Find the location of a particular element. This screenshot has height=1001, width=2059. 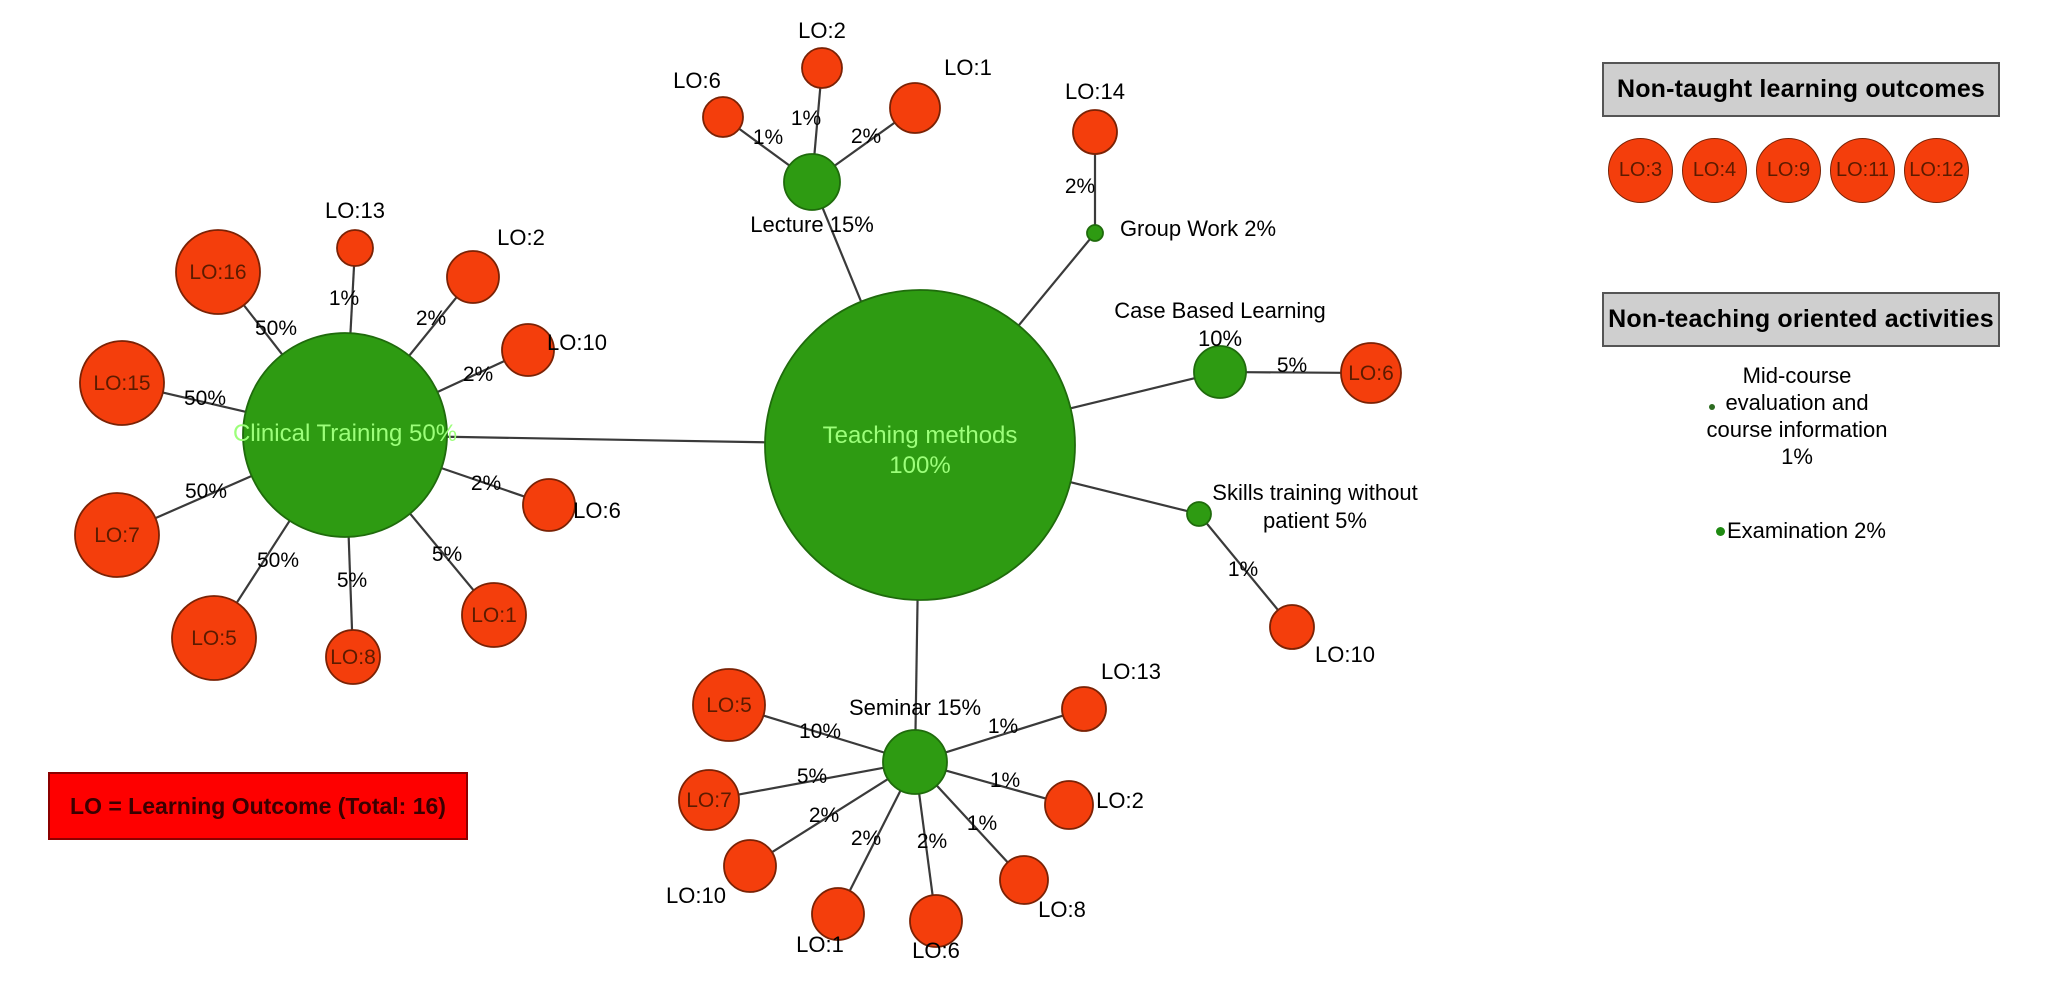

examination-label: Examination 2% is located at coordinates (1806, 530).